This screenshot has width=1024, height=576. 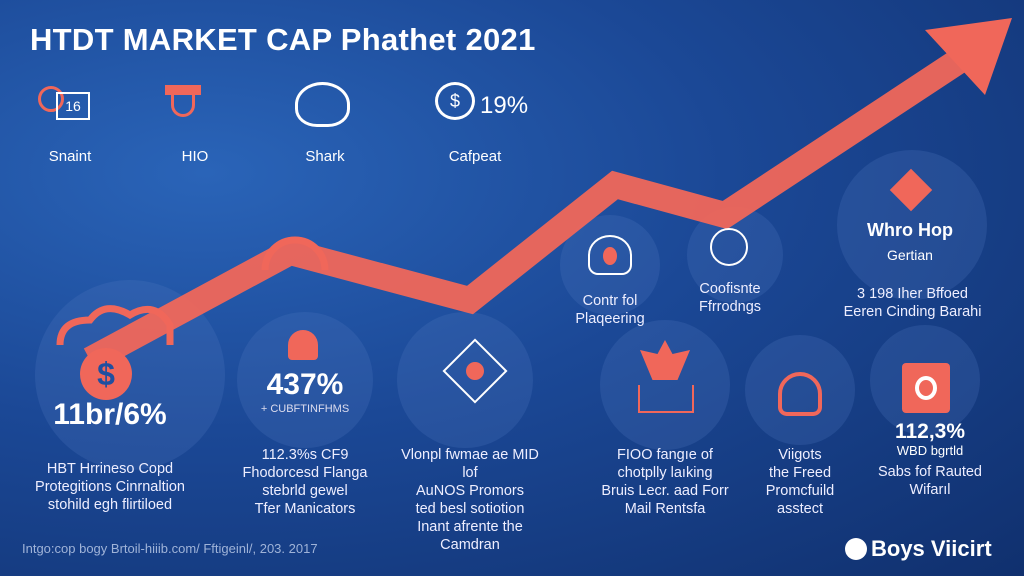 I want to click on brand-logo: Boys Viicirt, so click(x=918, y=549).